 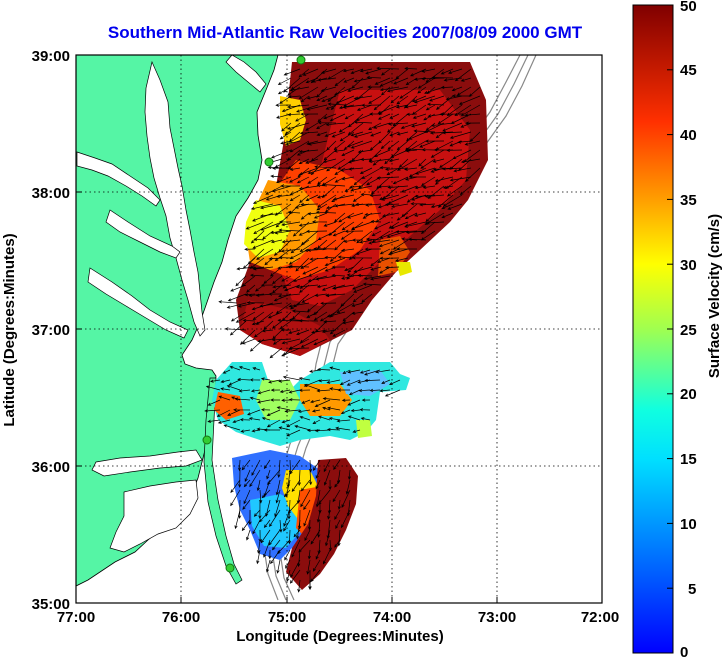 I want to click on colorbar-tick-label: 35, so click(x=688, y=200).